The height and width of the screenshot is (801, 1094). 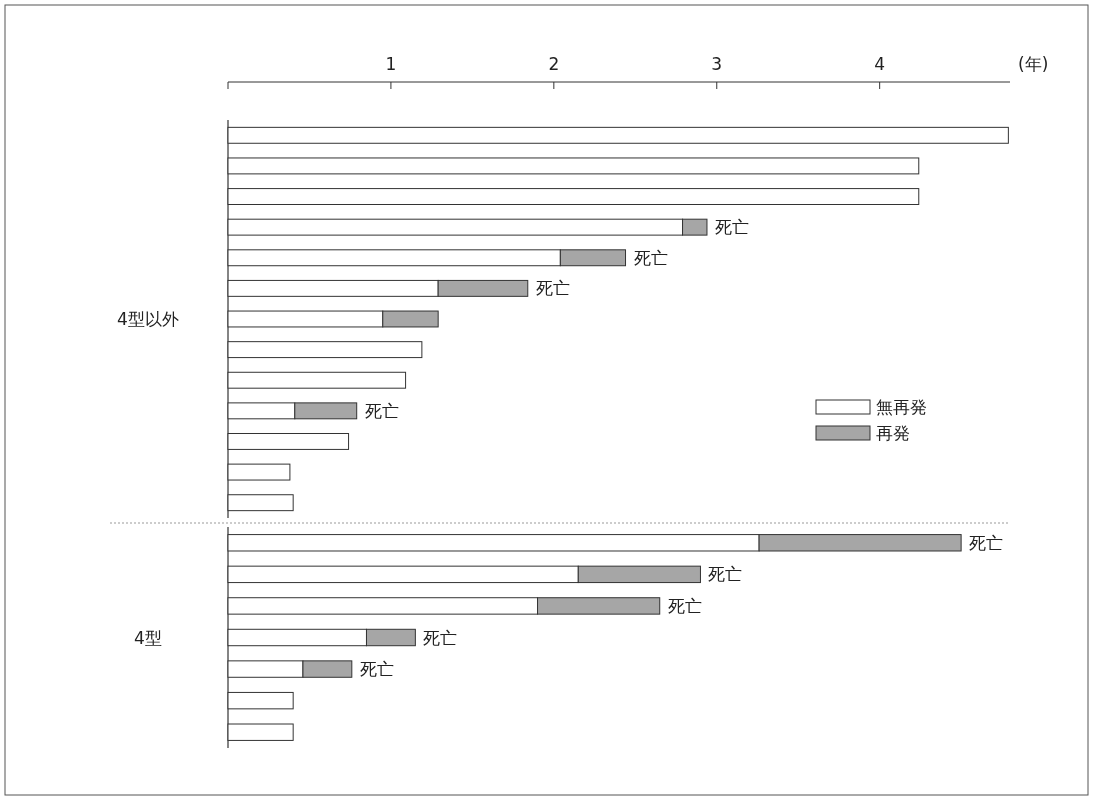 What do you see at coordinates (391, 64) in the screenshot?
I see `x-tick-label: 1` at bounding box center [391, 64].